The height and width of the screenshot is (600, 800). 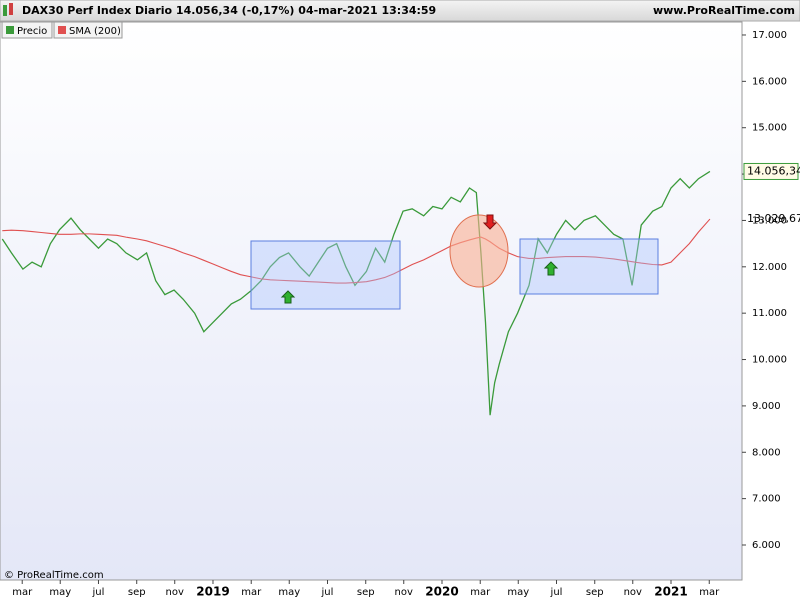 I want to click on legend-item: SMA (200), so click(x=88, y=30).